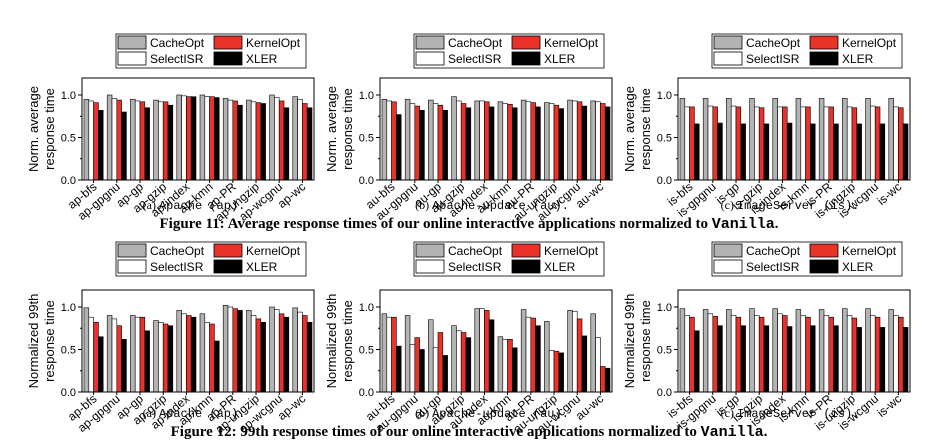 The height and width of the screenshot is (448, 938). Describe the element at coordinates (151, 413) in the screenshot. I see `sub-caption-letter: (a)` at that location.